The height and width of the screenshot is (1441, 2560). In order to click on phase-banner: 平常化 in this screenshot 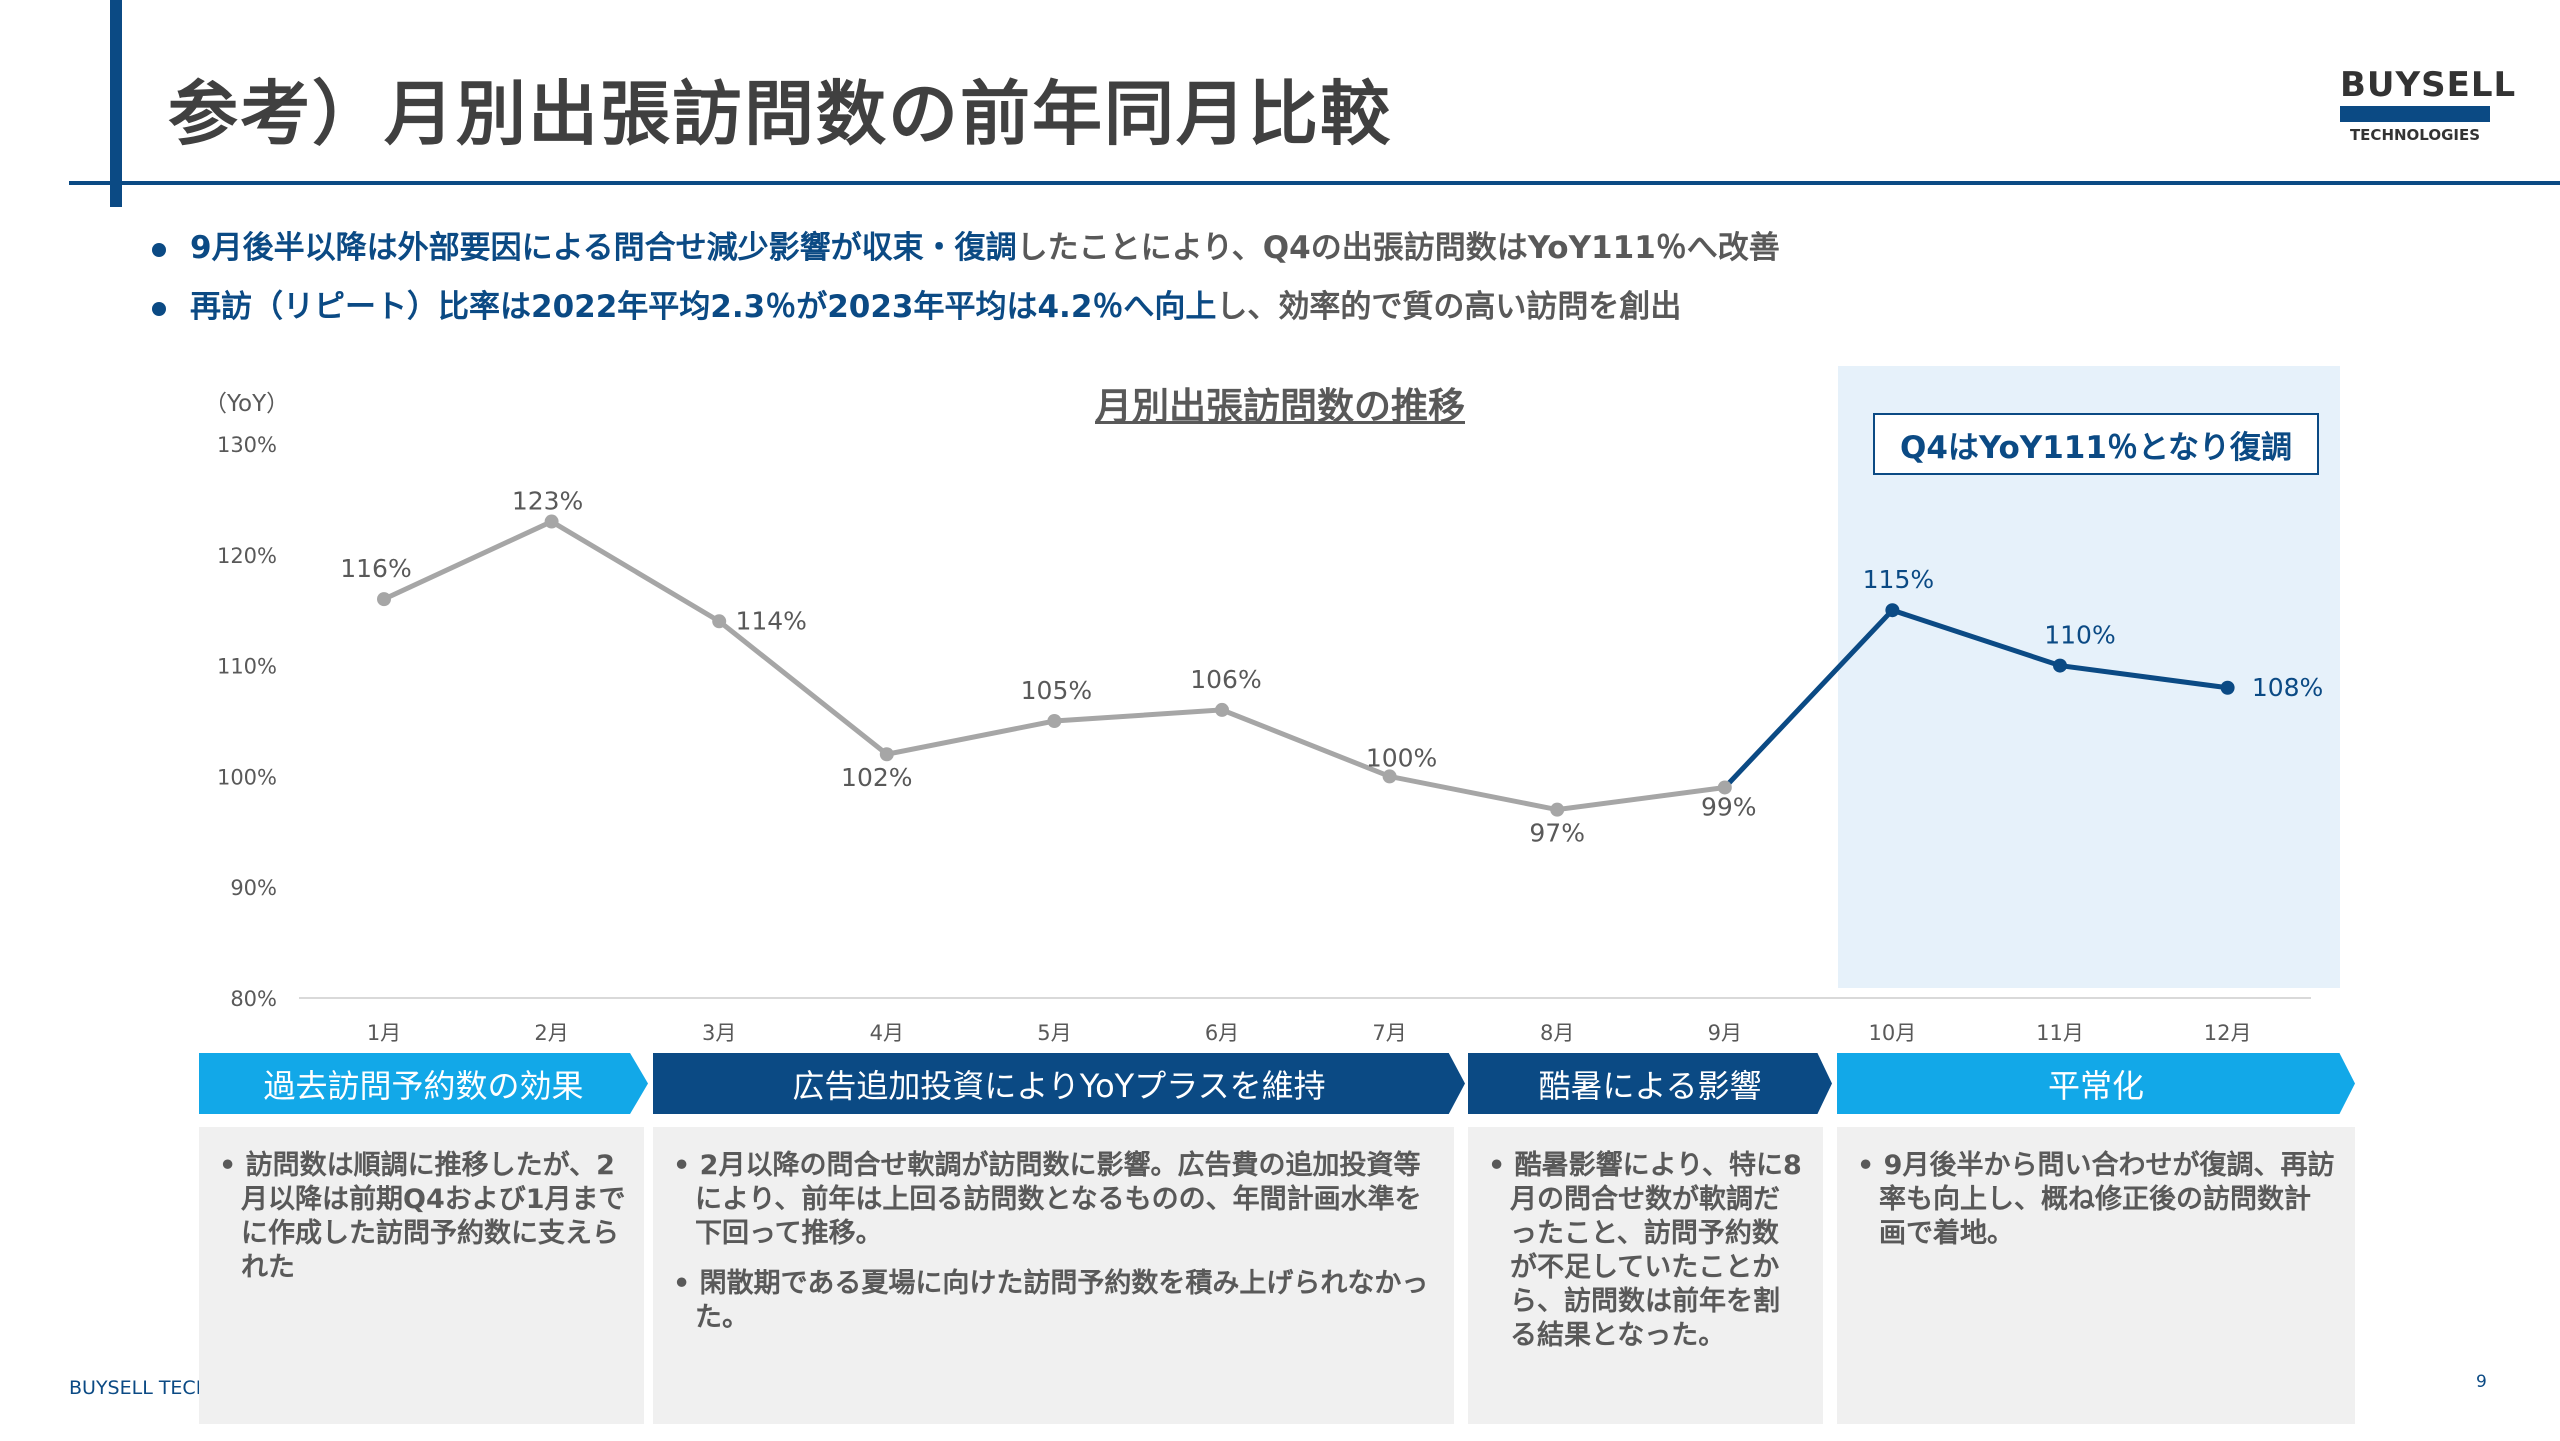, I will do `click(2096, 1083)`.